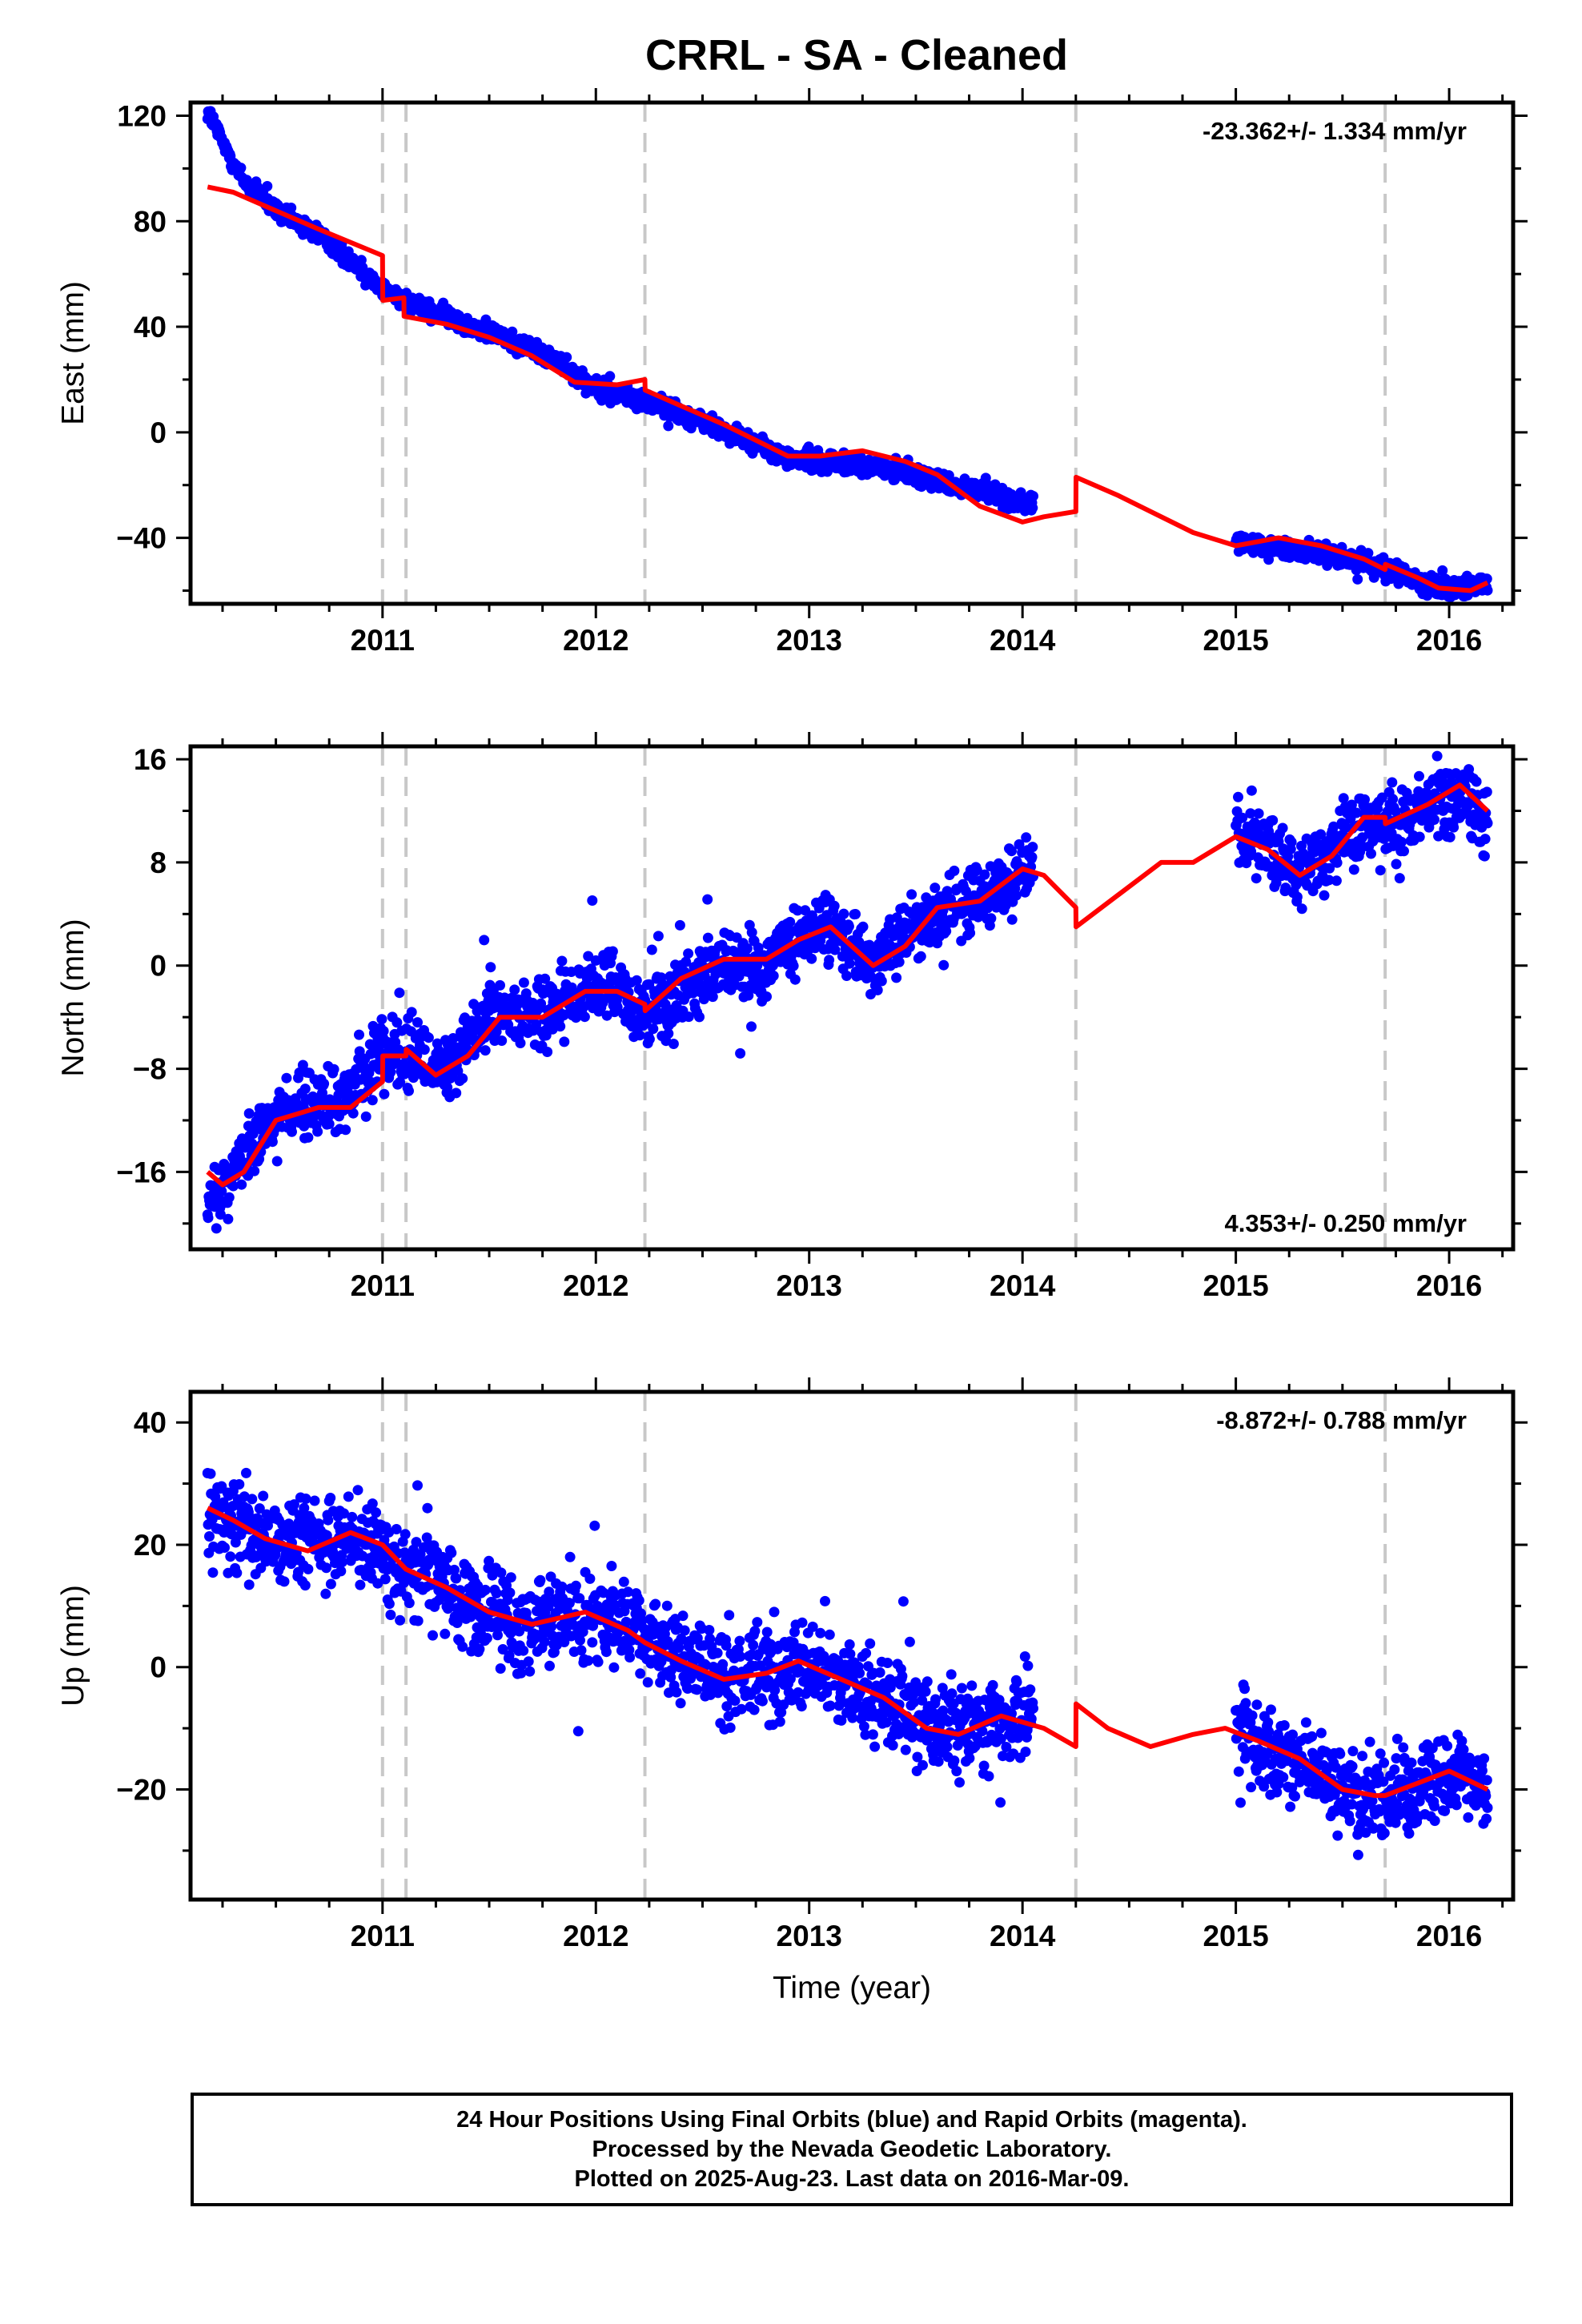 The image size is (1582, 2324). What do you see at coordinates (151, 327) in the screenshot?
I see `y-tick-label: 40` at bounding box center [151, 327].